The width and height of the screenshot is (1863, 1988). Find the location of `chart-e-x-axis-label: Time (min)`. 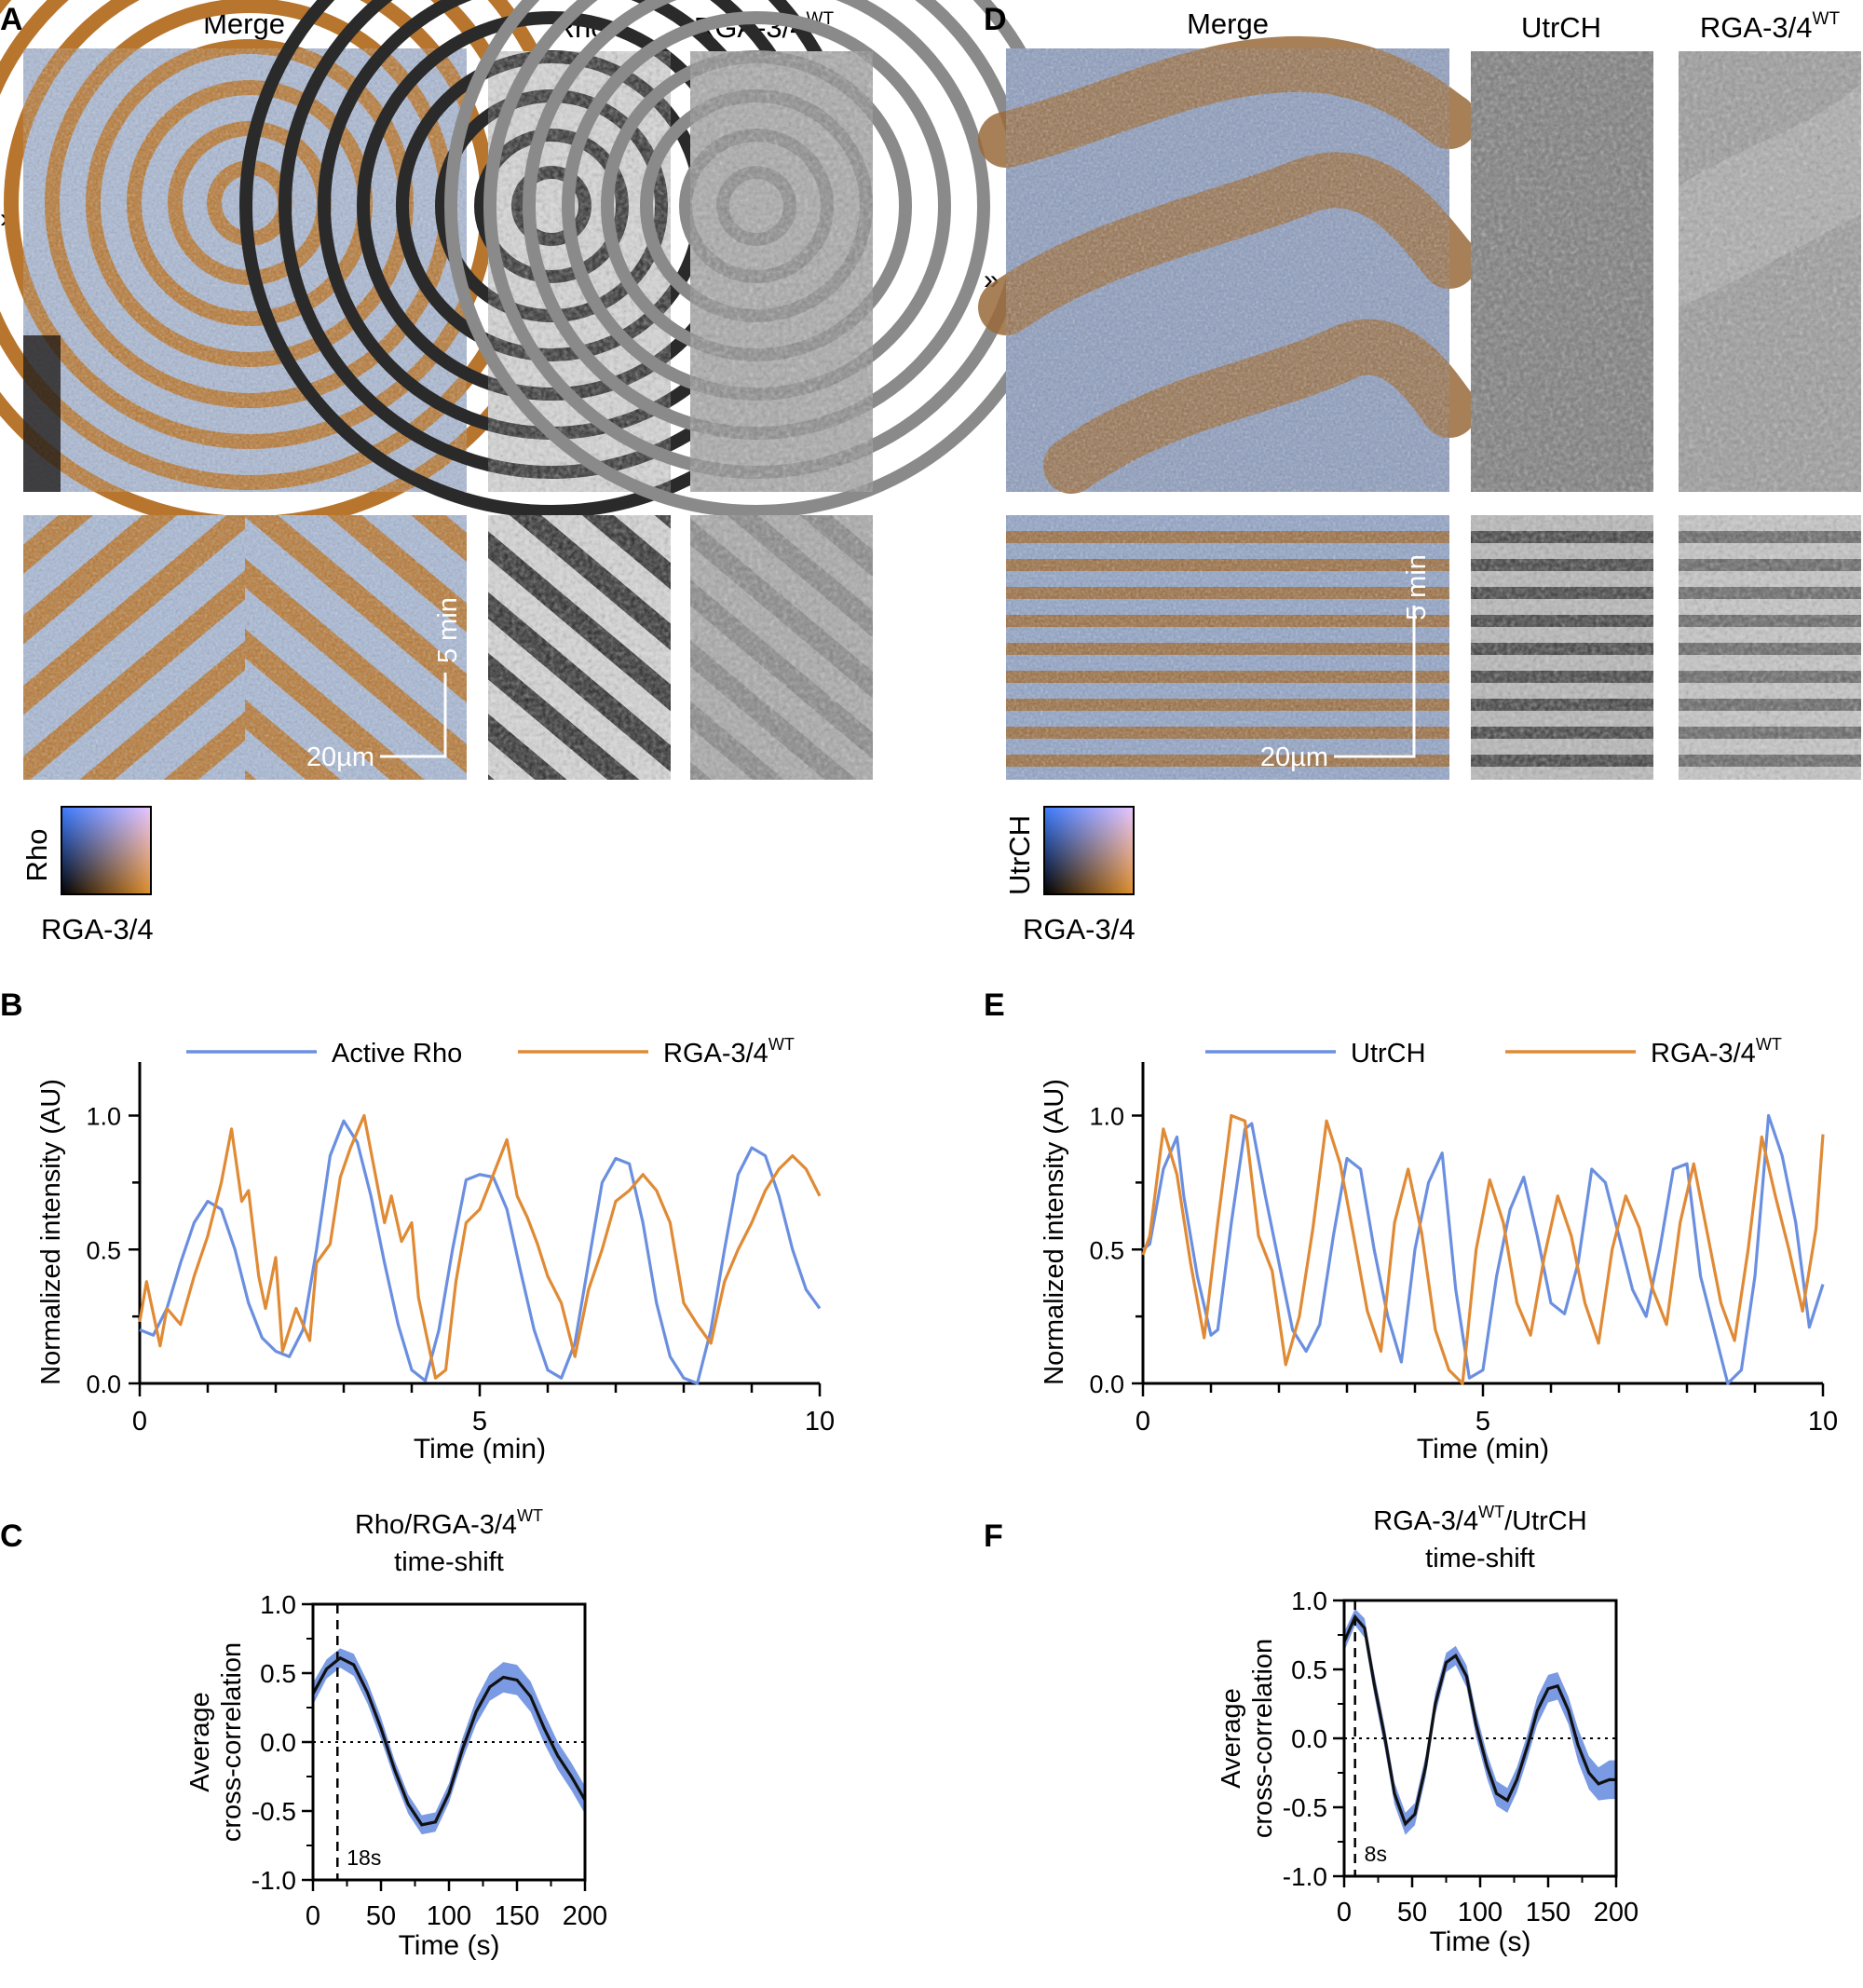

chart-e-x-axis-label: Time (min) is located at coordinates (1483, 1449).